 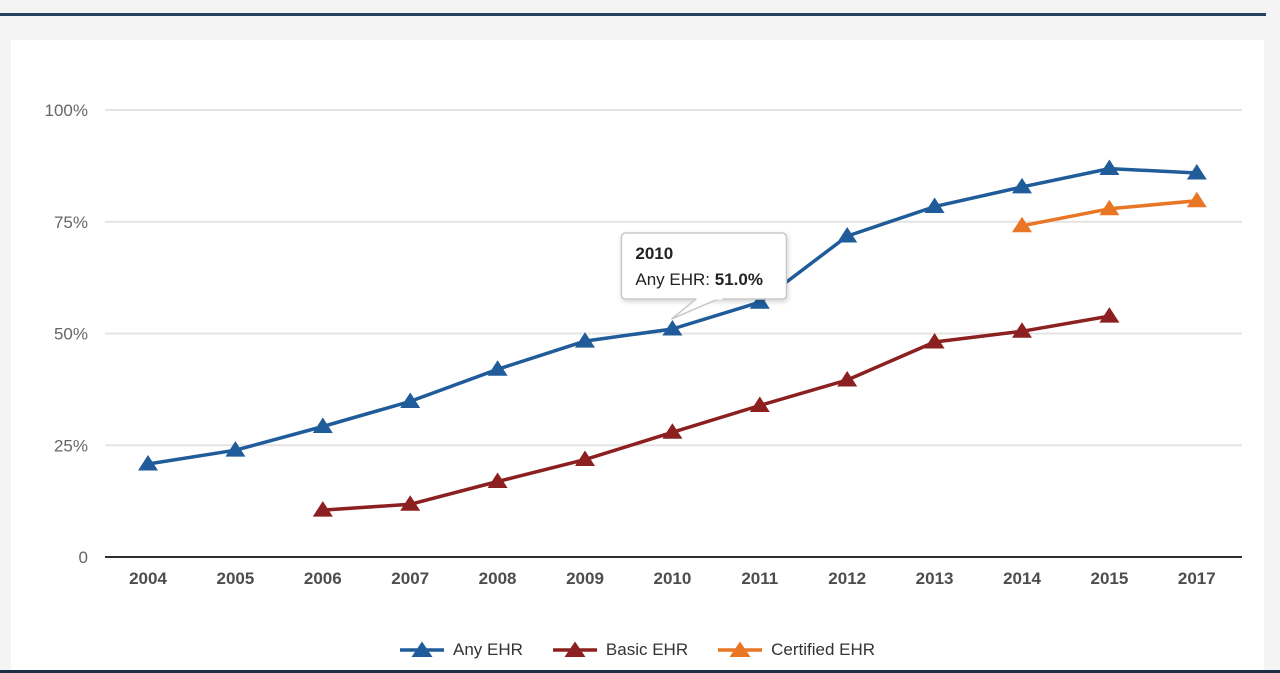 What do you see at coordinates (410, 503) in the screenshot?
I see `marker-basic-ehr-2007` at bounding box center [410, 503].